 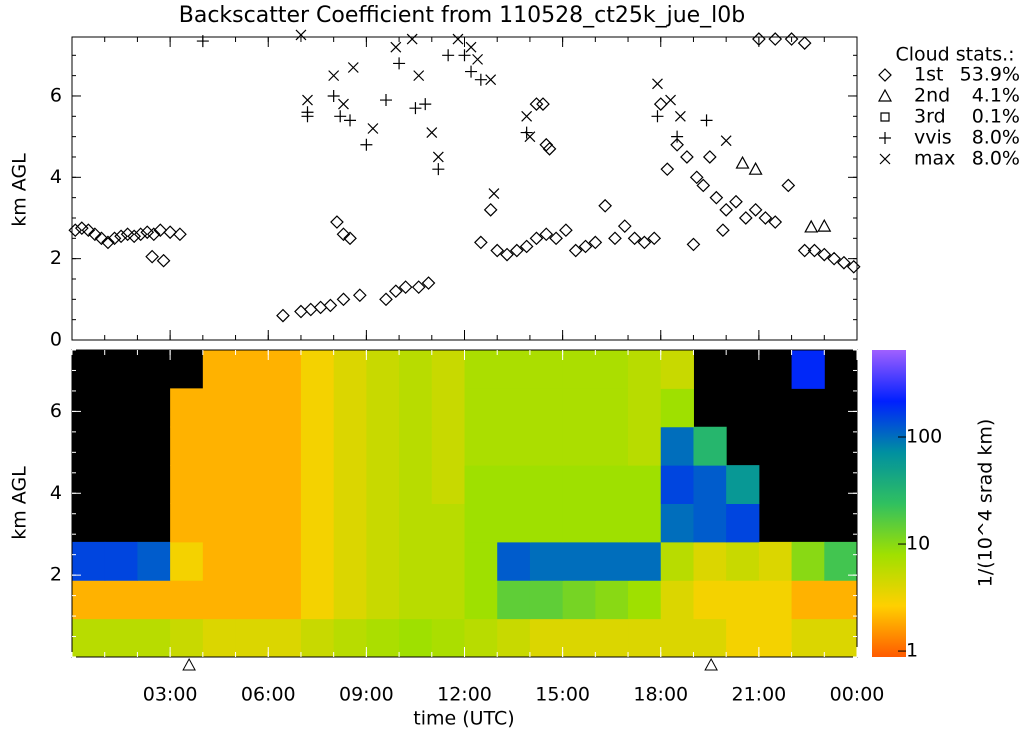 I want to click on x-tick-label: 21:00, so click(x=758, y=695).